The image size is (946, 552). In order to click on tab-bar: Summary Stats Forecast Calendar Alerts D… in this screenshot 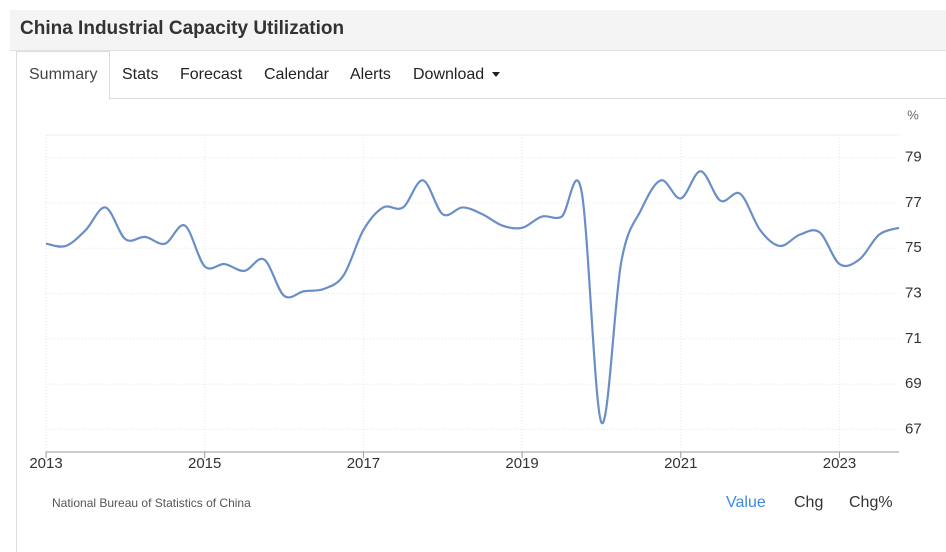, I will do `click(481, 75)`.